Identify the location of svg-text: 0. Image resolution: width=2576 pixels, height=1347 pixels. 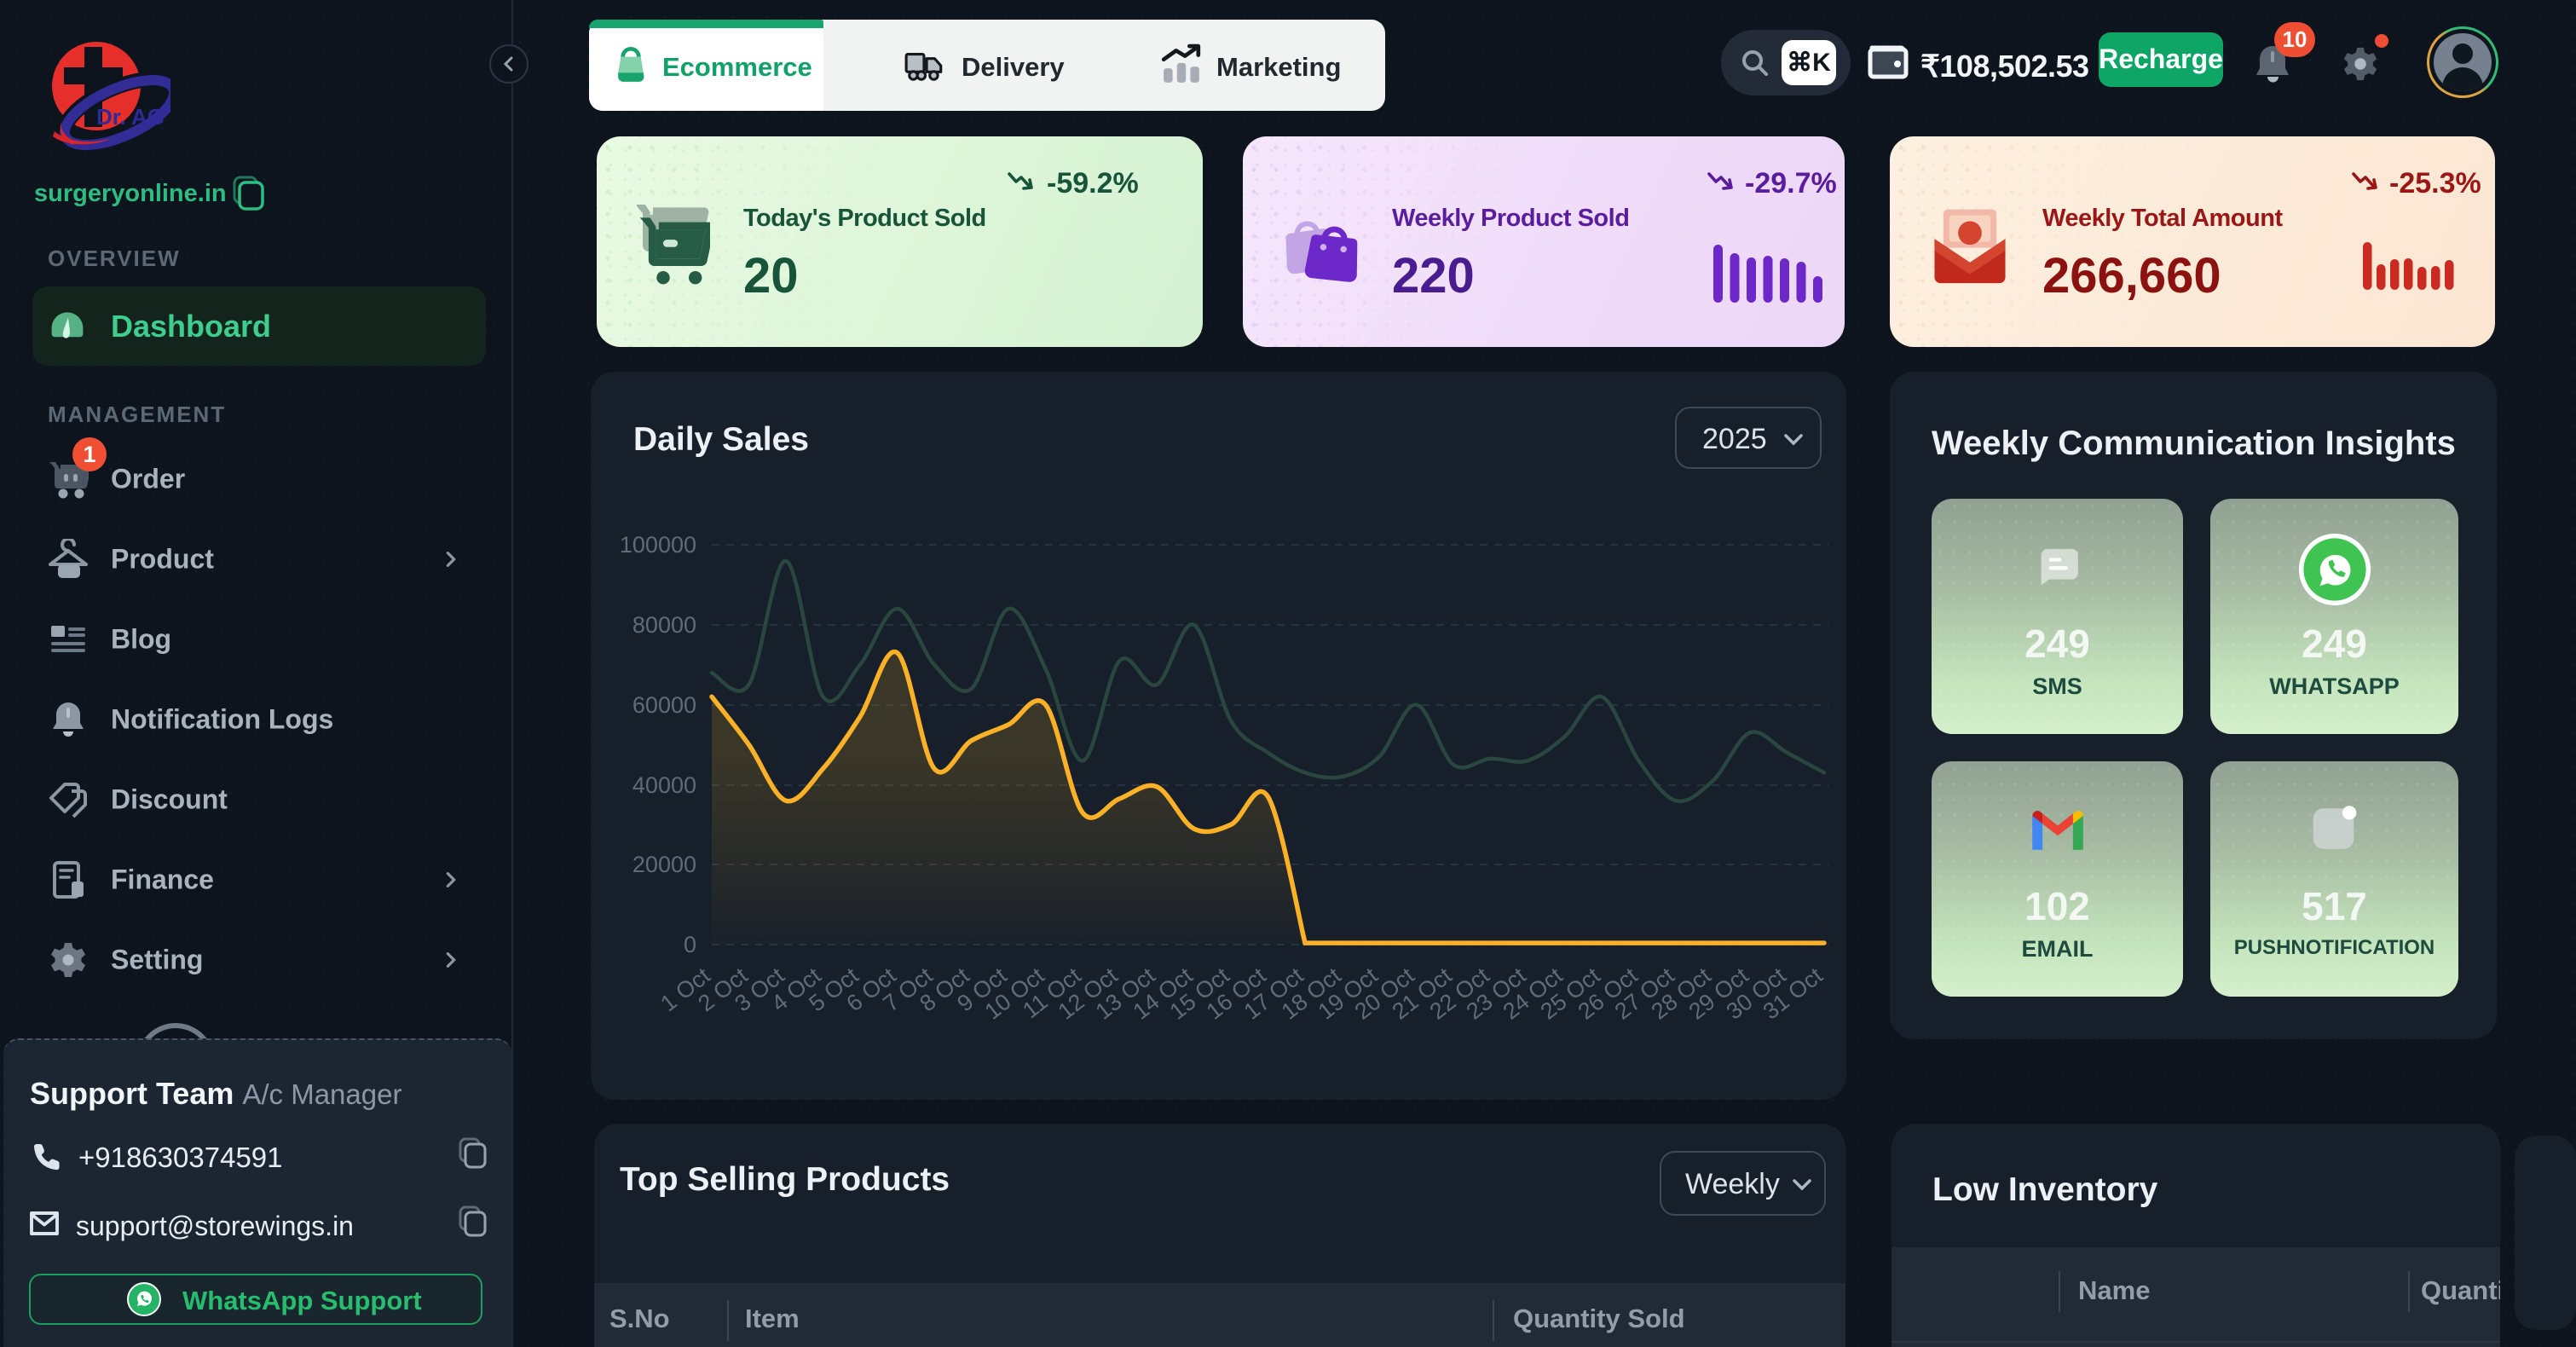
(690, 945).